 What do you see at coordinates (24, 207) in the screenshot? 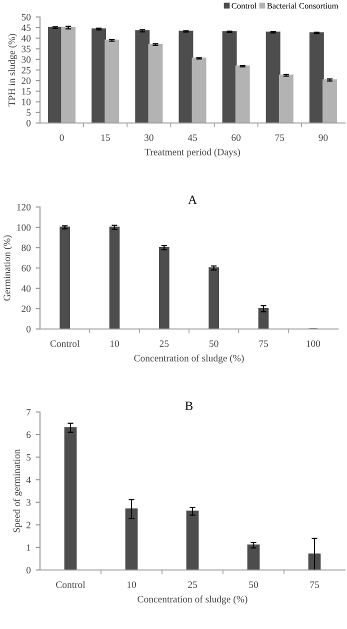
I see `y-tick-label: 120` at bounding box center [24, 207].